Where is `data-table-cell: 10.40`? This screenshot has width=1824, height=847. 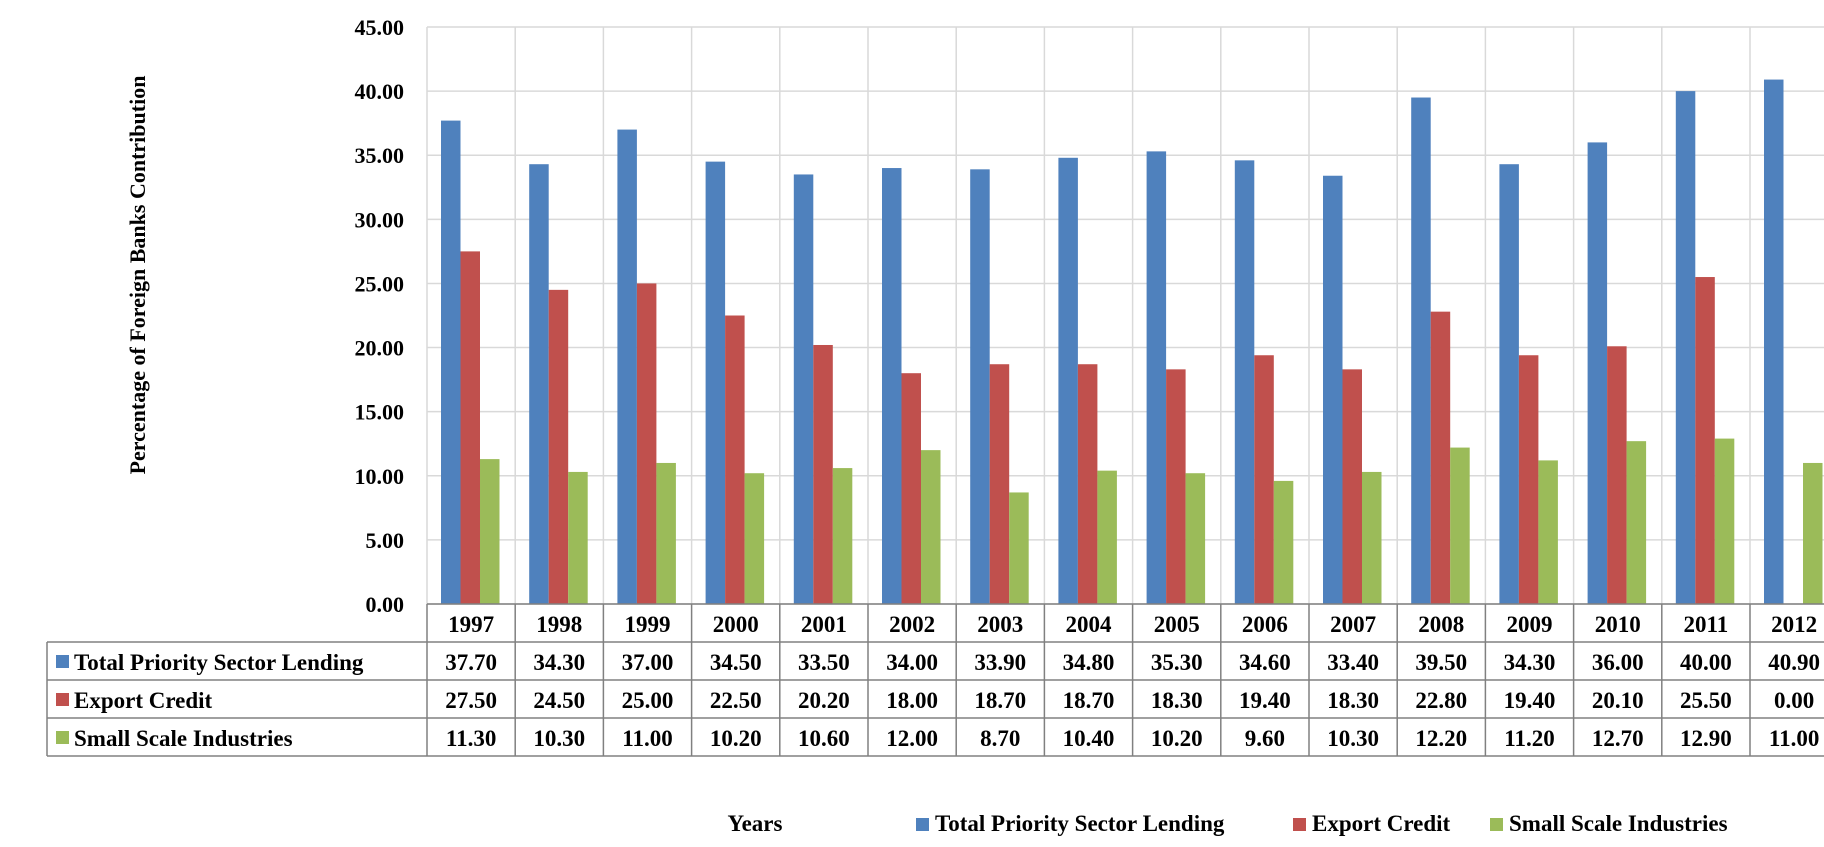
data-table-cell: 10.40 is located at coordinates (1089, 738).